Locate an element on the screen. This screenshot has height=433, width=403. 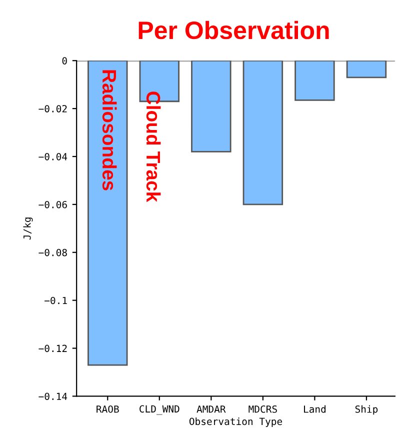
y-tick-label: 0 is located at coordinates (64, 60).